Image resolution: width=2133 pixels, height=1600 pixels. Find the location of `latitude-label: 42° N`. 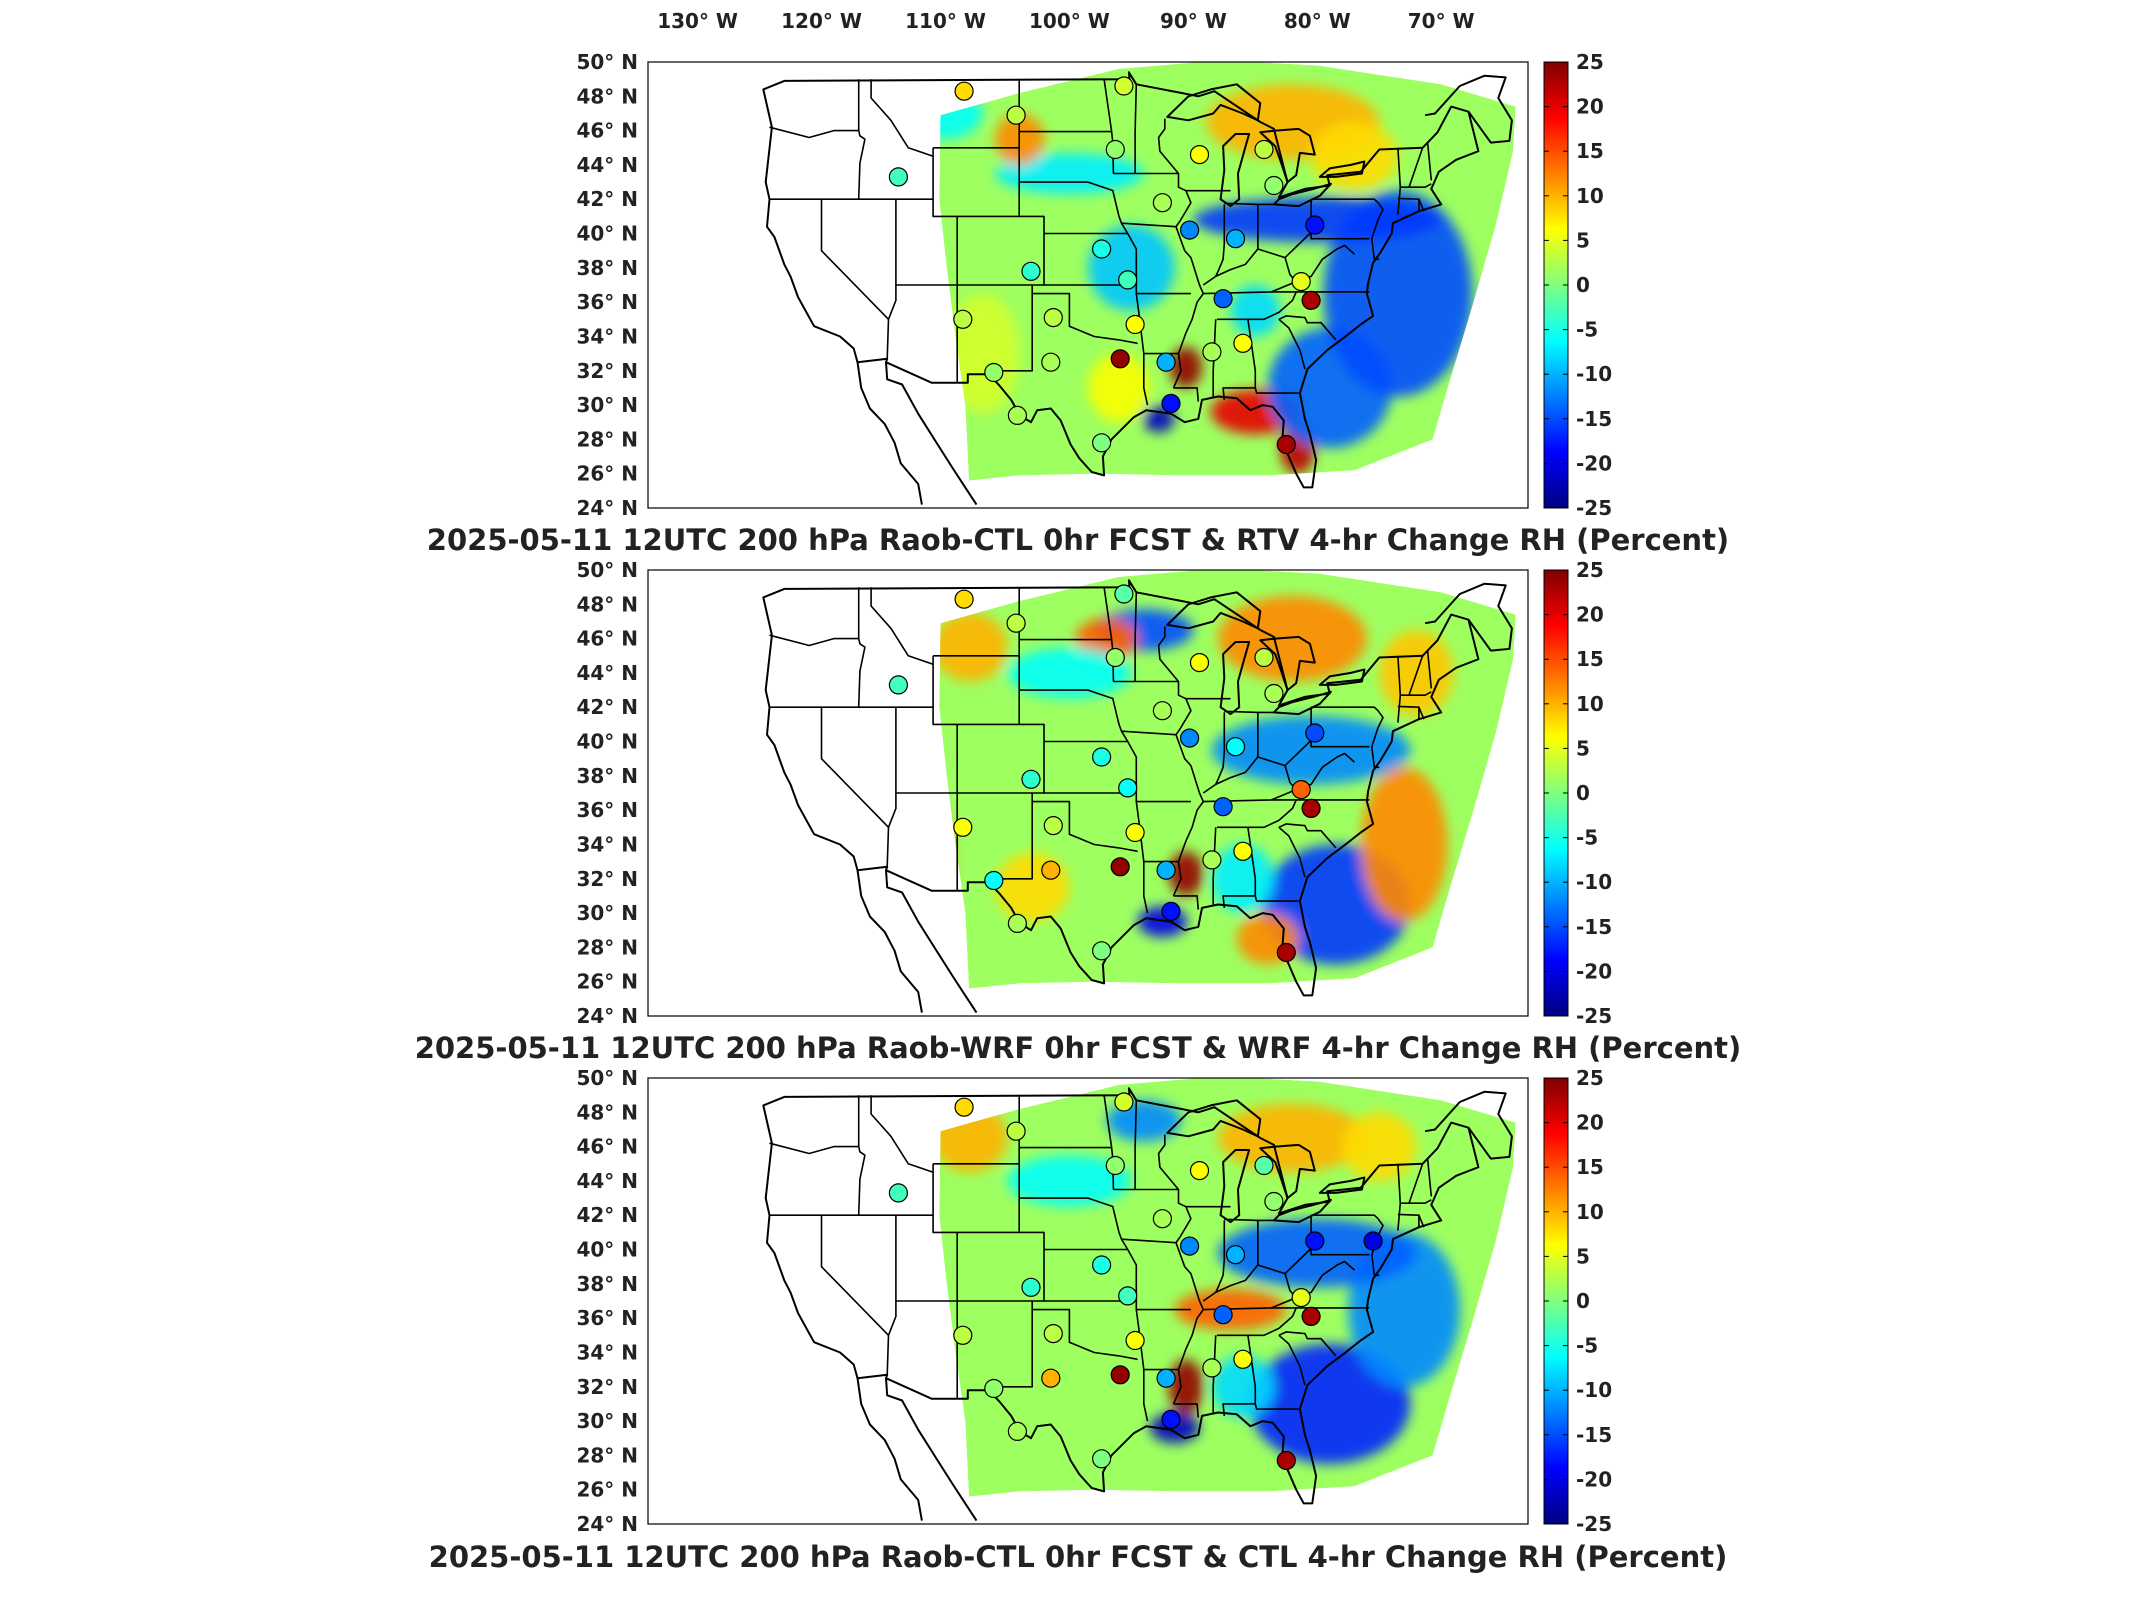

latitude-label: 42° N is located at coordinates (607, 1215).